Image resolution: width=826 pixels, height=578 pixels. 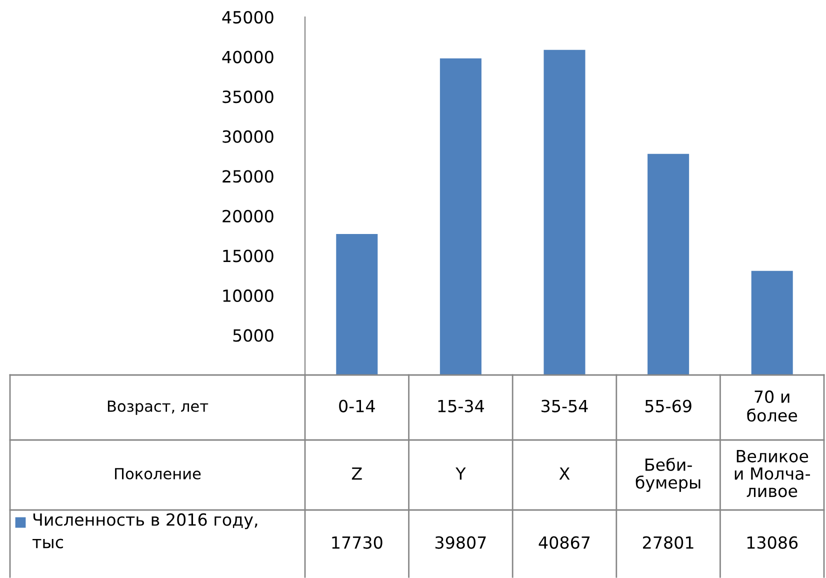 What do you see at coordinates (248, 136) in the screenshot?
I see `y-tick-label: 30000` at bounding box center [248, 136].